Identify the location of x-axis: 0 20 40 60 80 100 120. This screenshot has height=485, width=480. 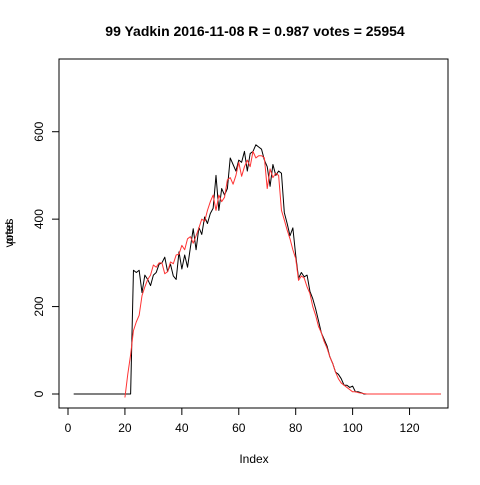
(242, 421).